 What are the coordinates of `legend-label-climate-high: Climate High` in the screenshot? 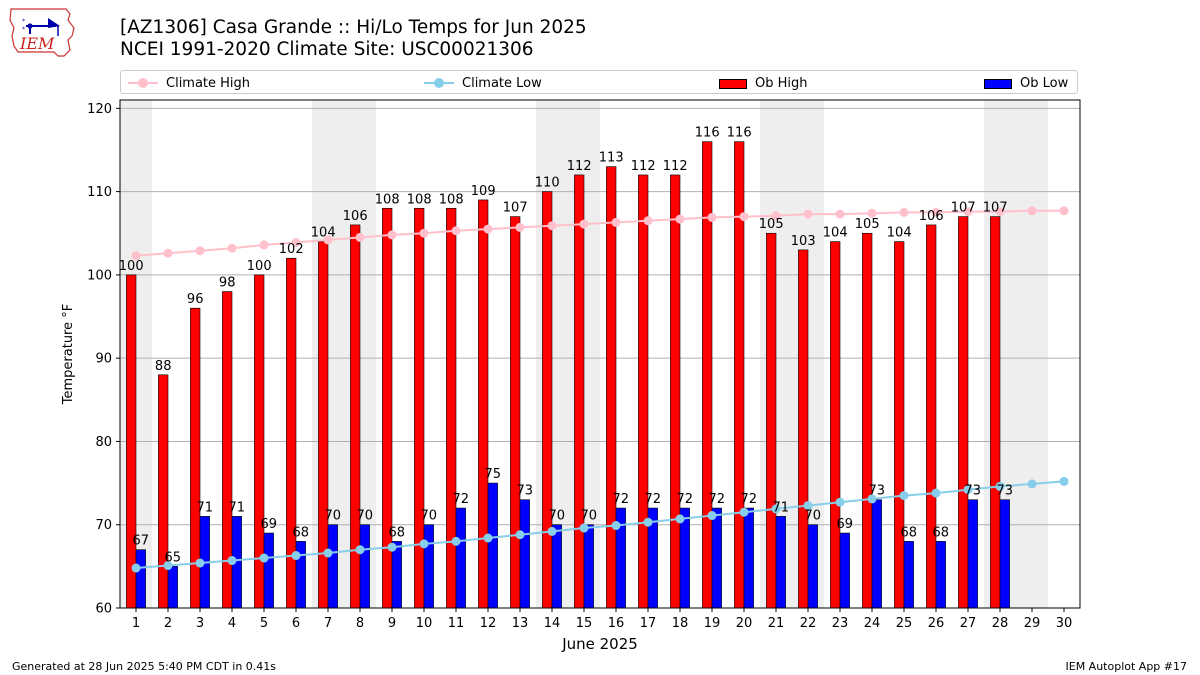 It's located at (208, 83).